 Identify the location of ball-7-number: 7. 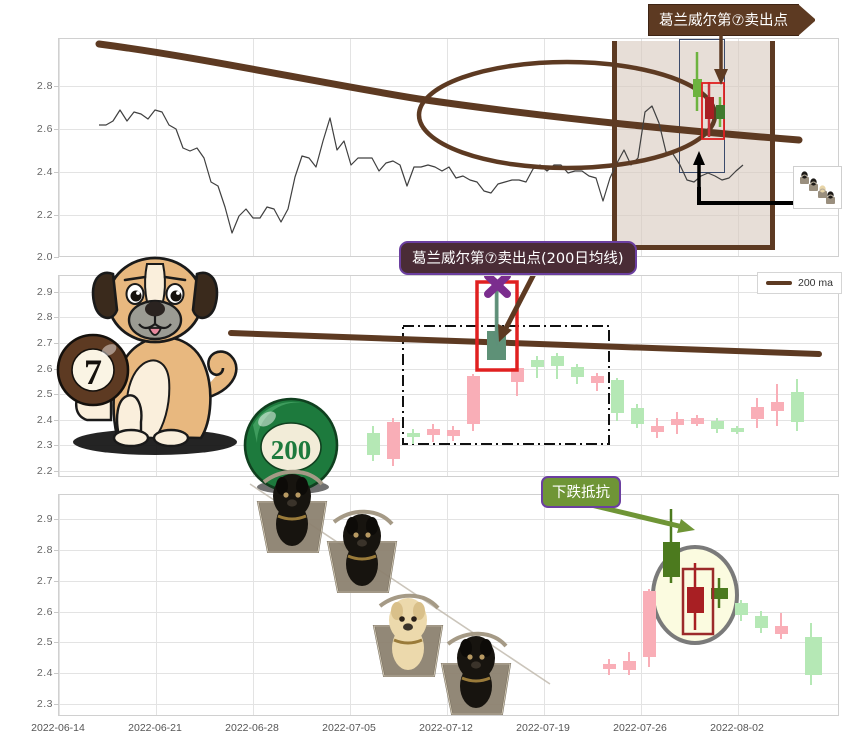
(93, 372).